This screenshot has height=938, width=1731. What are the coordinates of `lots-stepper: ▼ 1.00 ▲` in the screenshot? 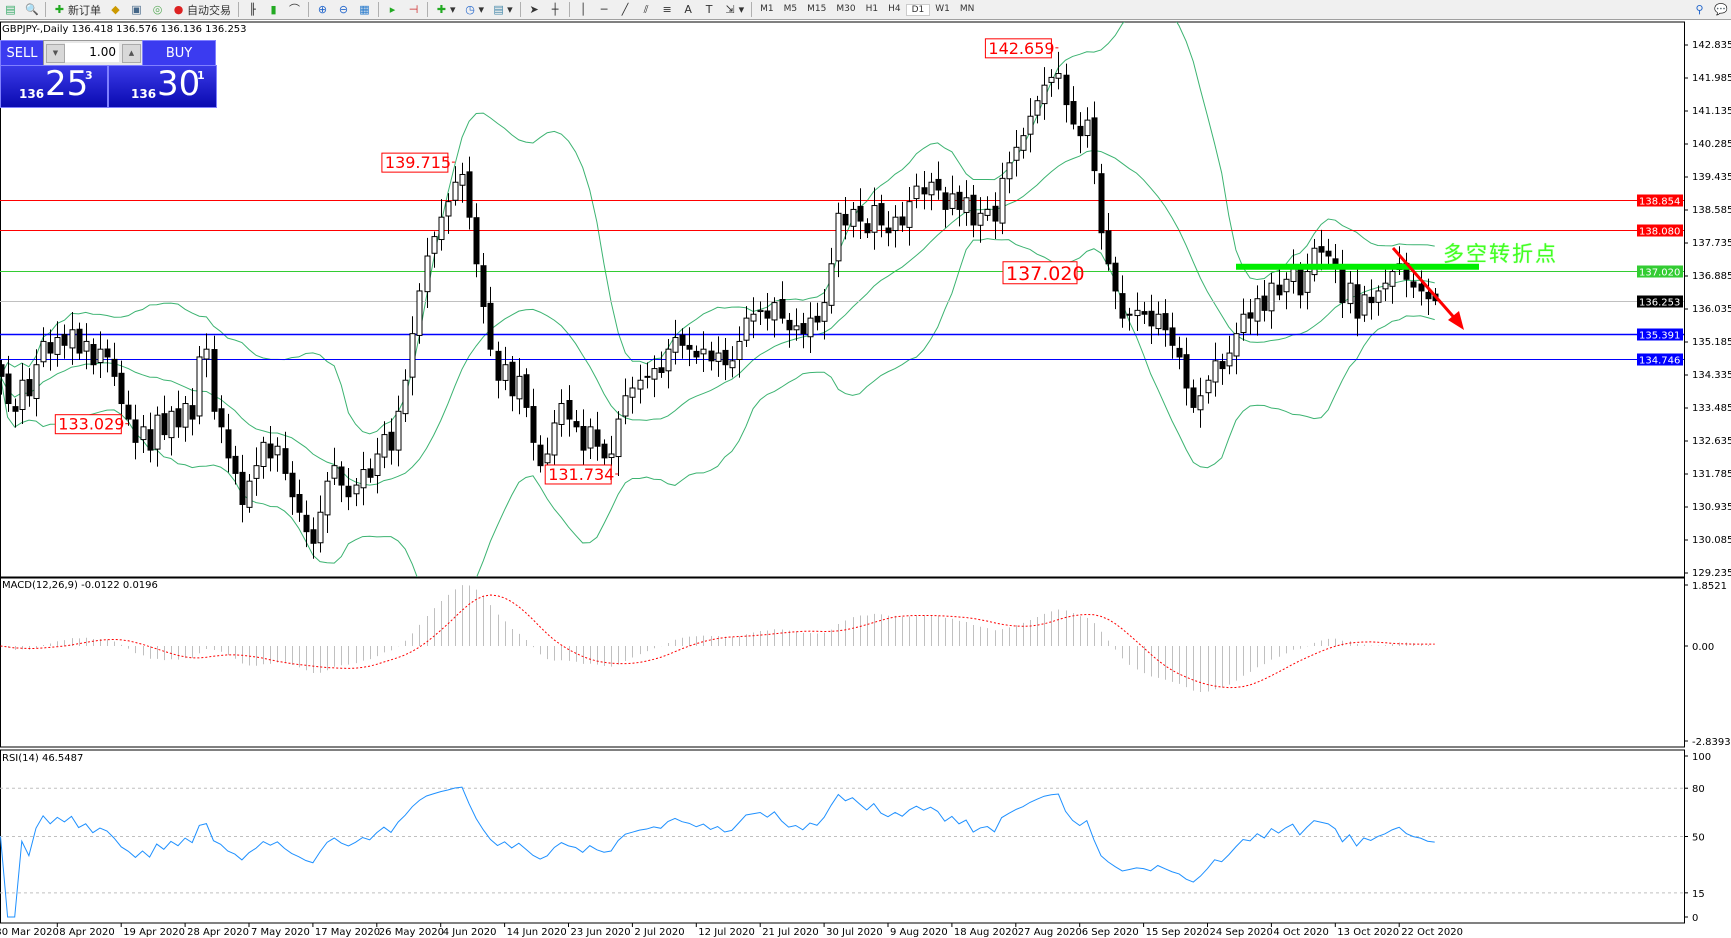 It's located at (93, 53).